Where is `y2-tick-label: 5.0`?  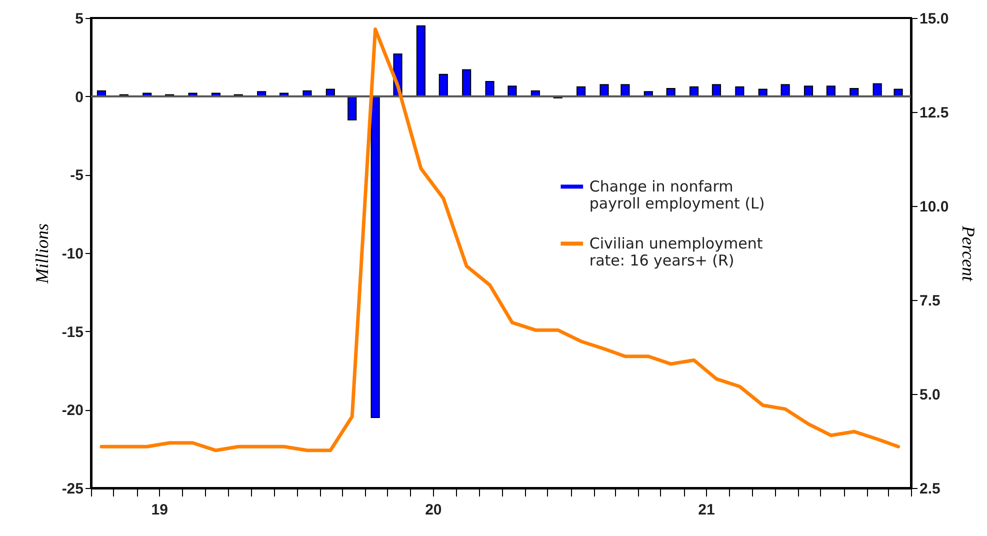 y2-tick-label: 5.0 is located at coordinates (930, 395).